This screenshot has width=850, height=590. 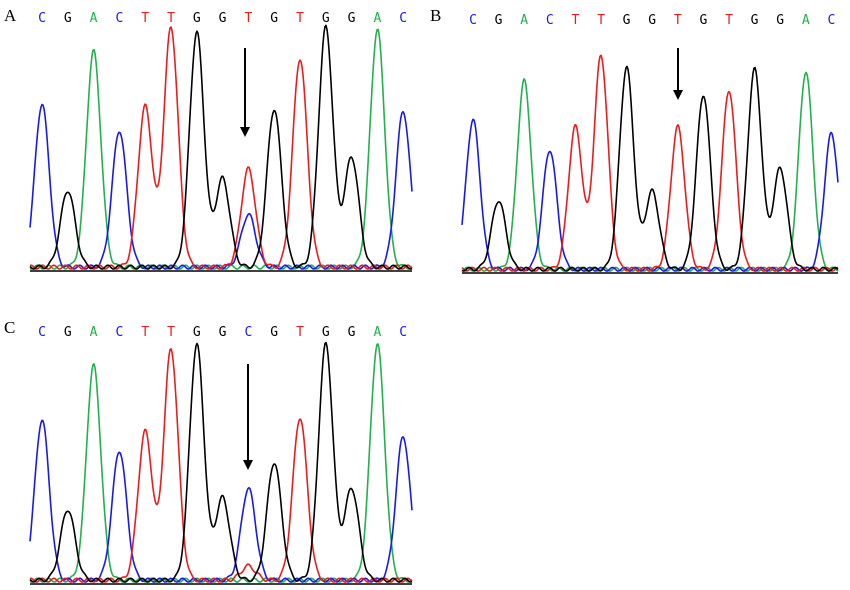 I want to click on panel-label-b: B, so click(x=435, y=15).